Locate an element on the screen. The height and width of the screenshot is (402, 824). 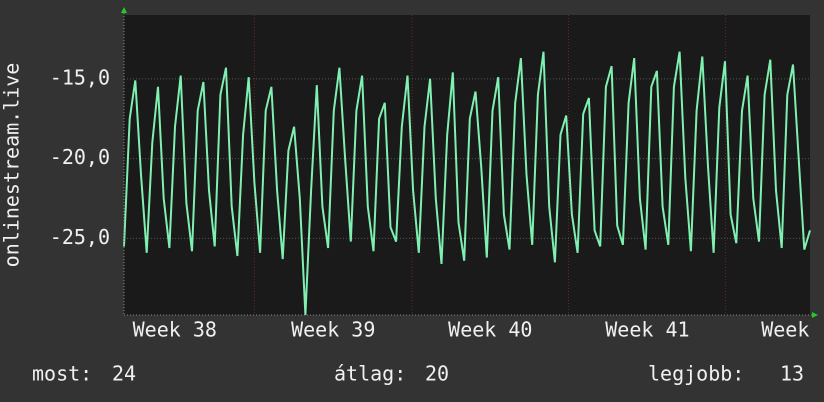
y-axis-arrow is located at coordinates (124, 10).